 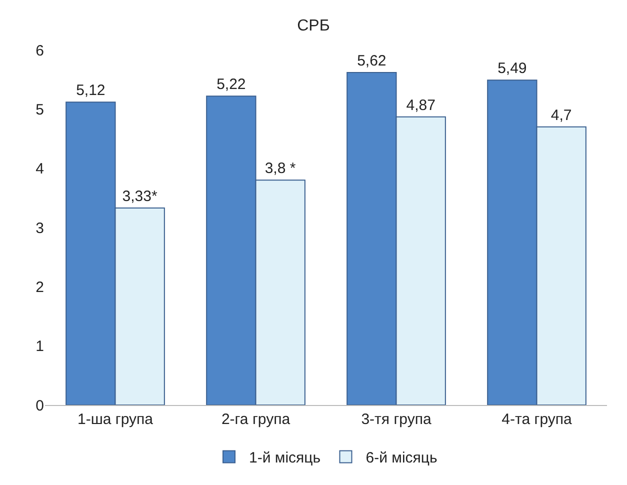 What do you see at coordinates (40, 347) in the screenshot?
I see `y-tick-label: 1` at bounding box center [40, 347].